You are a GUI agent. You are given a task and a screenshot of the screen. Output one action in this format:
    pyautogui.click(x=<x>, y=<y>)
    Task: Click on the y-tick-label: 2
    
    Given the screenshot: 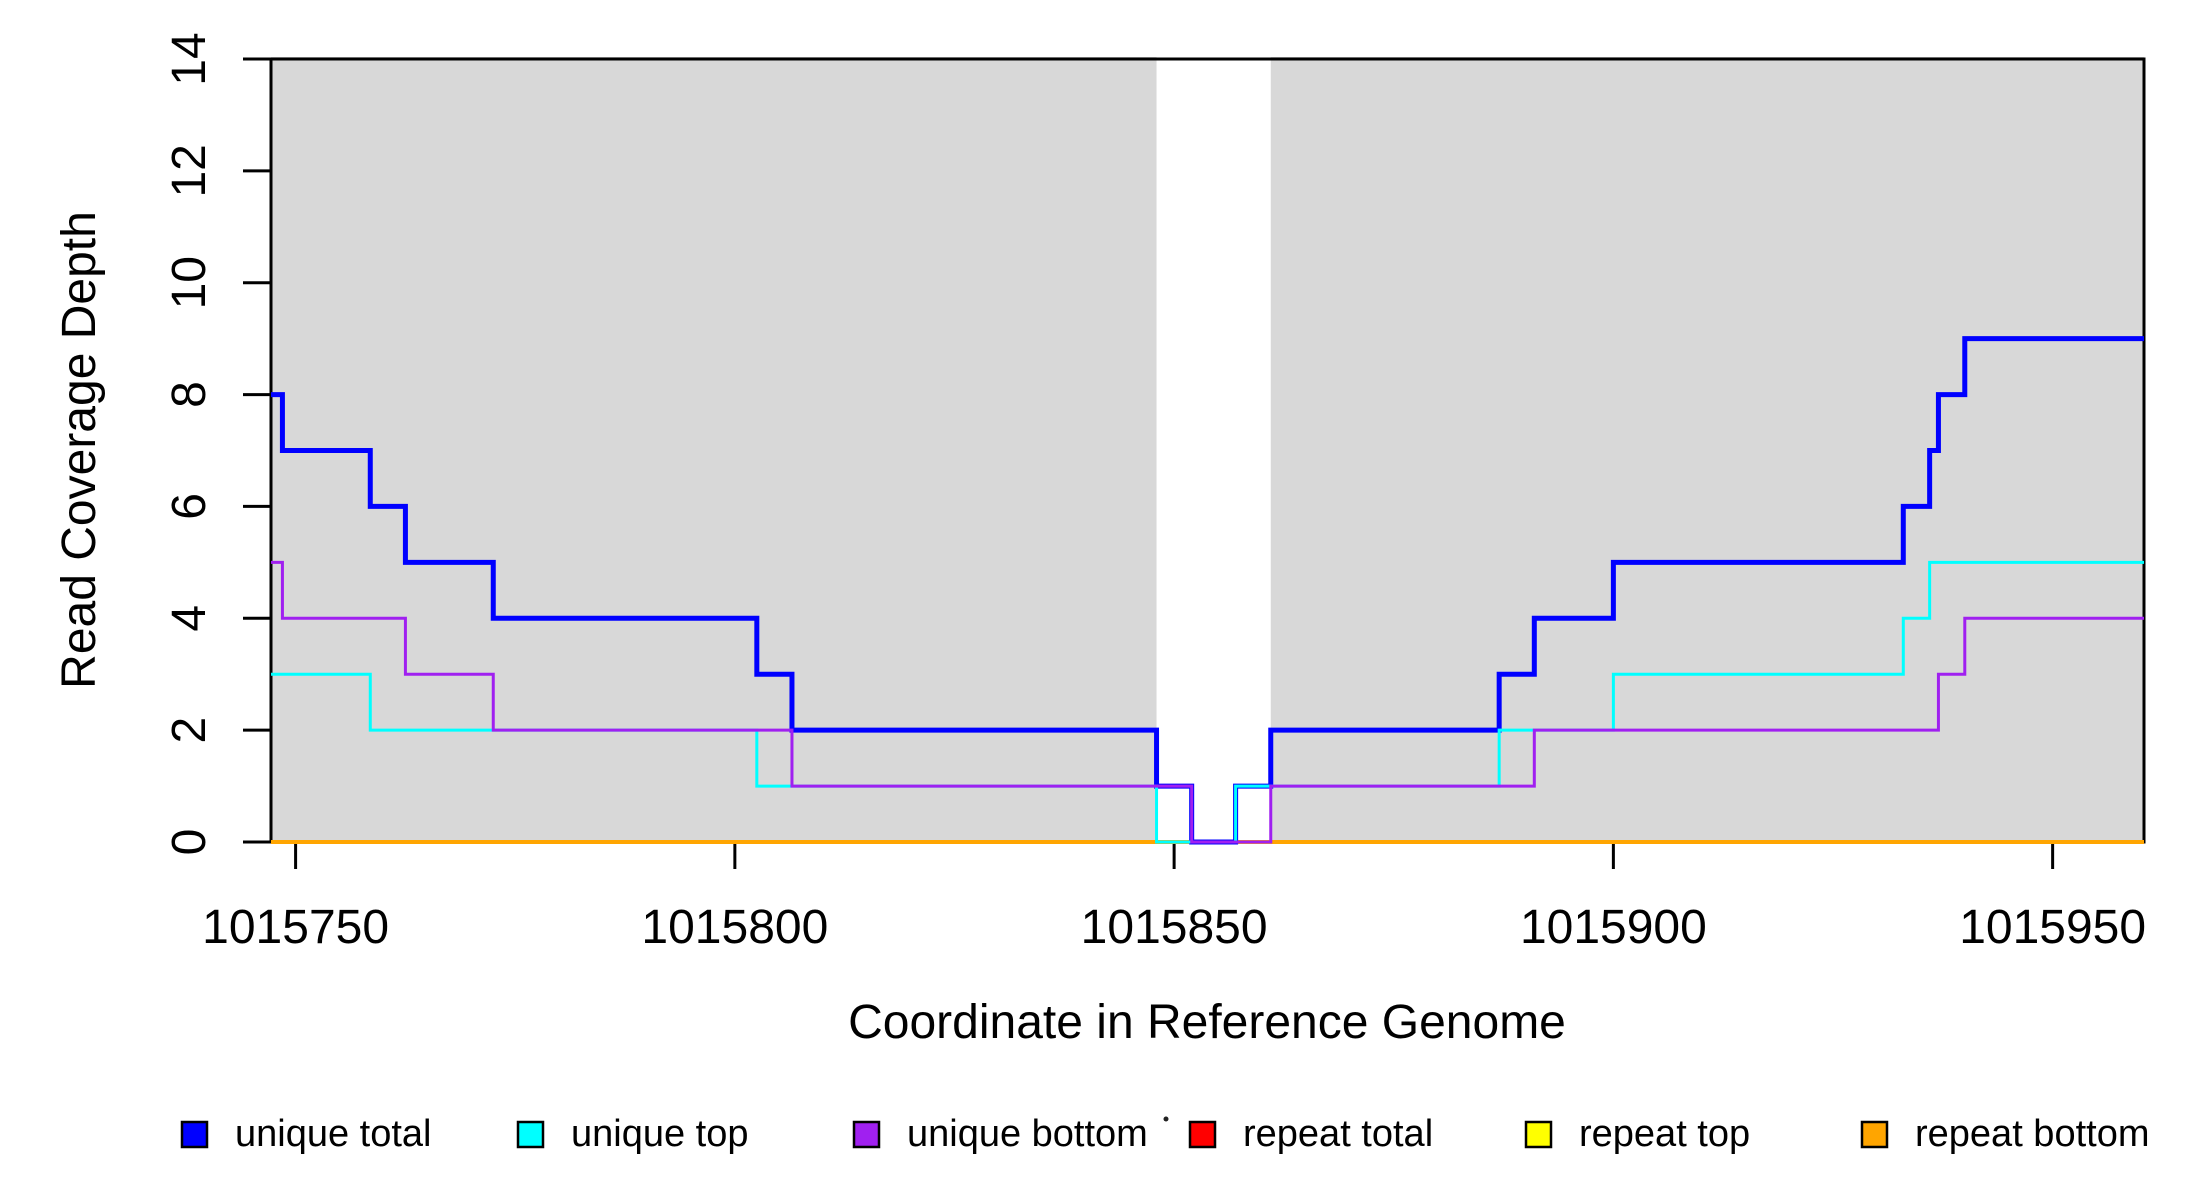 What is the action you would take?
    pyautogui.click(x=189, y=730)
    